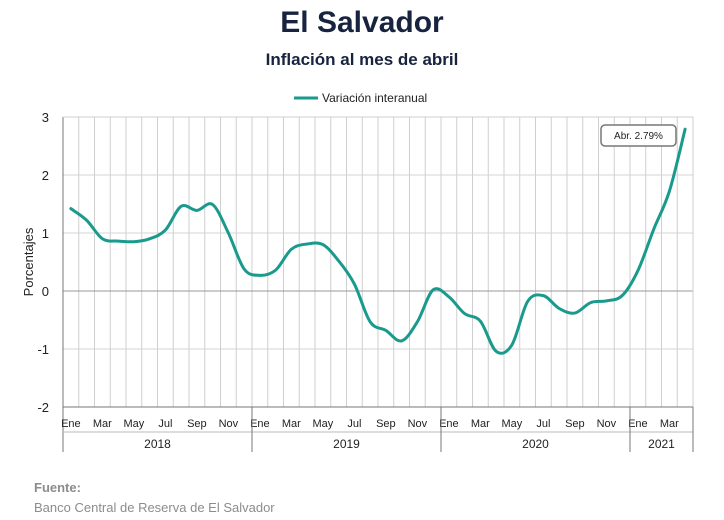 The width and height of the screenshot is (724, 520). I want to click on year-label: 2019, so click(346, 444).